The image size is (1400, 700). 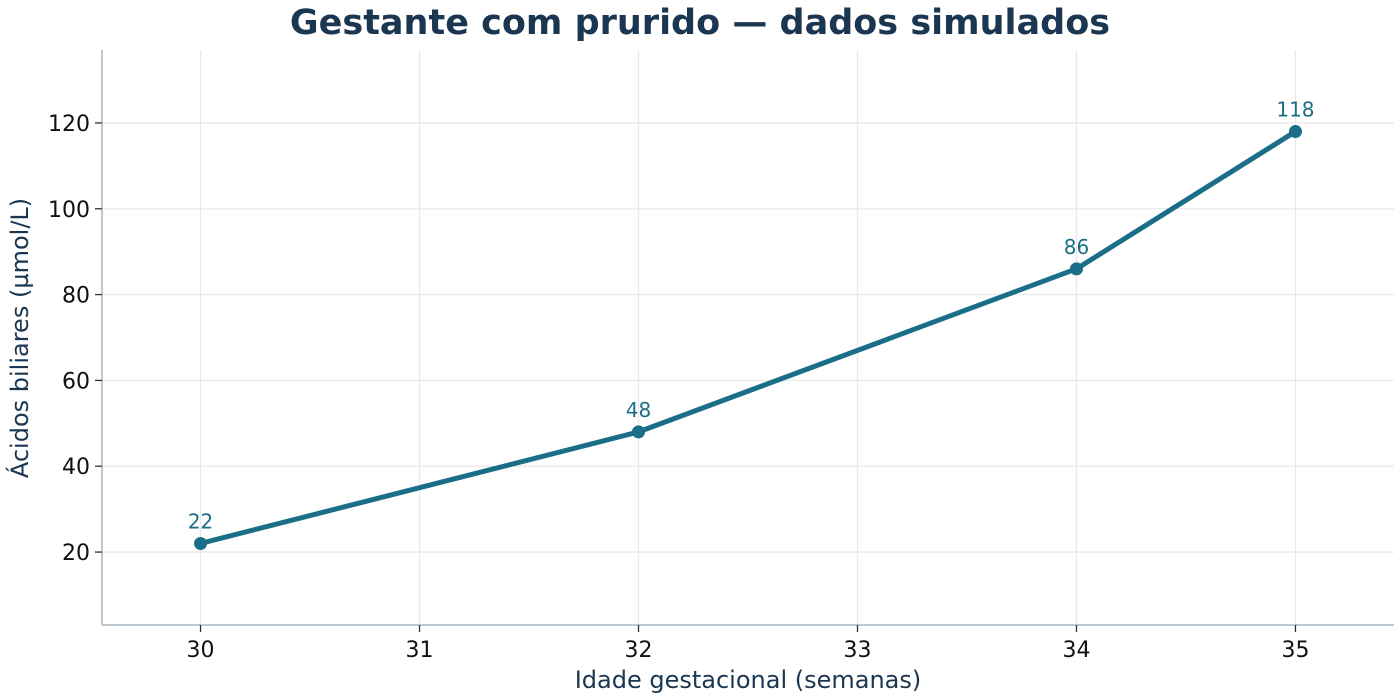 I want to click on data-label: 118, so click(x=1295, y=110).